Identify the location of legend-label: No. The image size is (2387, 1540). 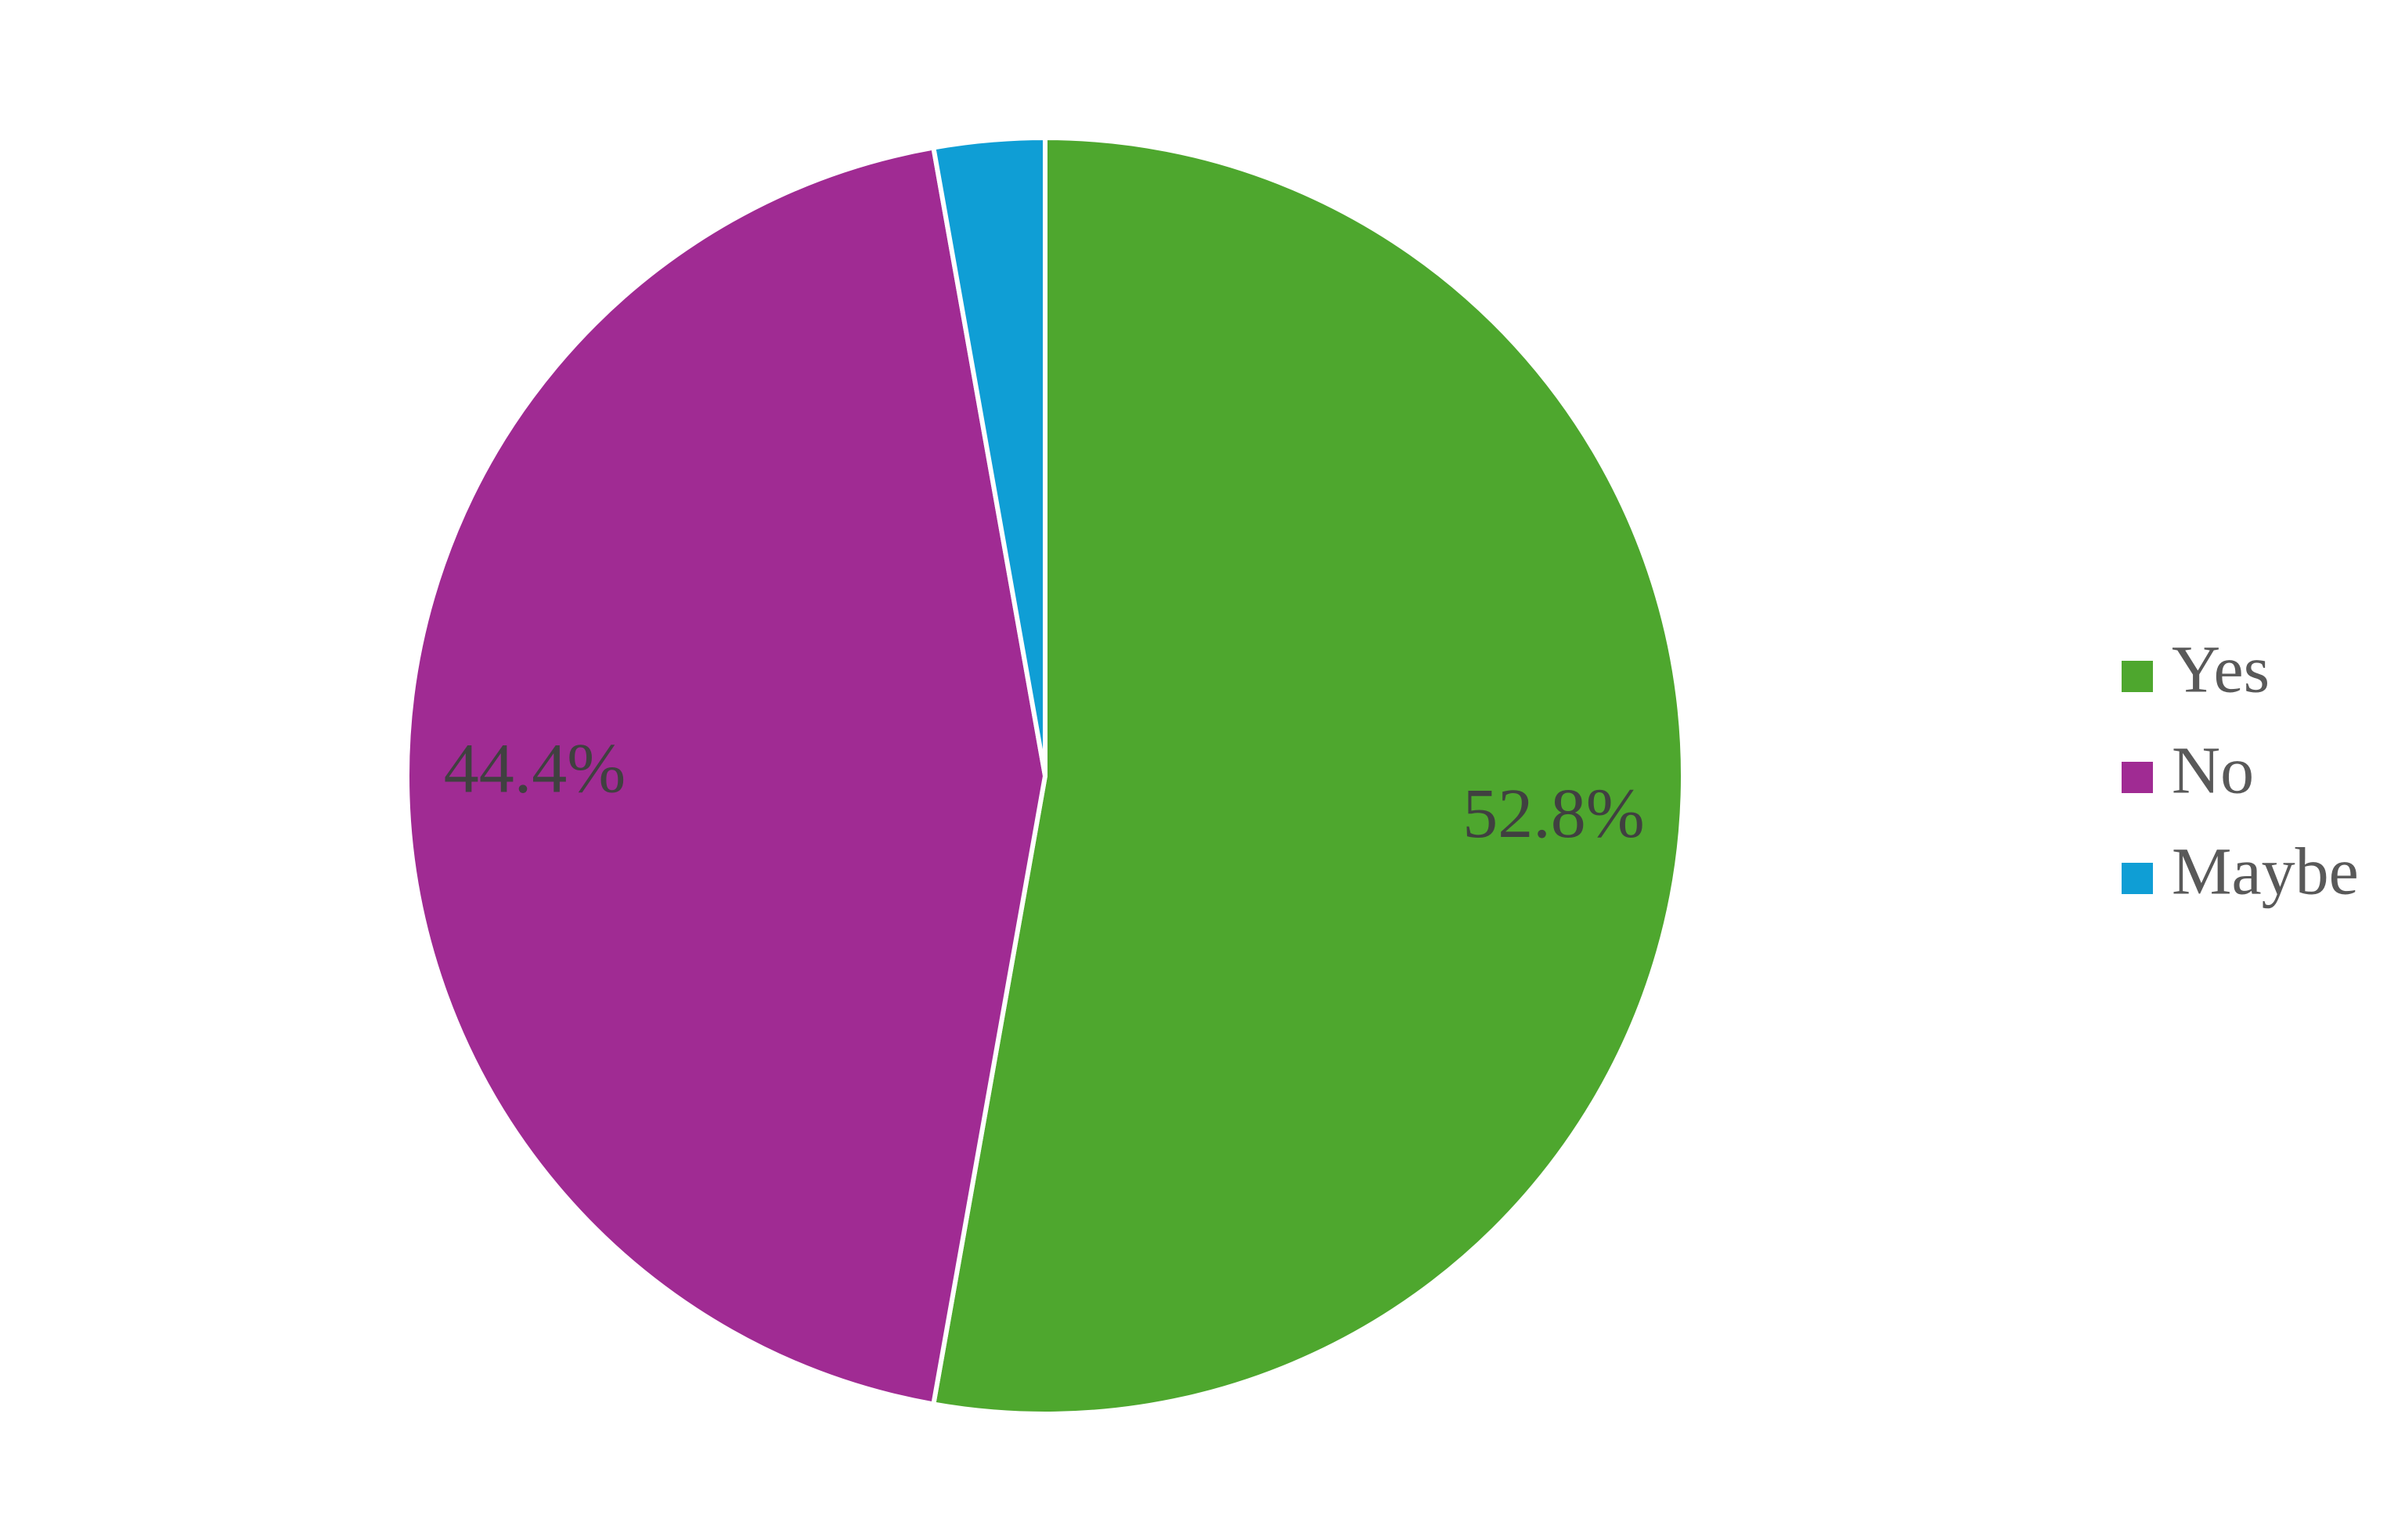
(2213, 771).